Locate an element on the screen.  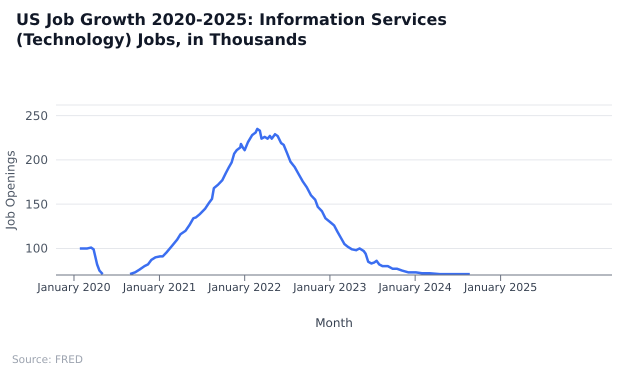
chart-title: US Job Growth 2020-2025: Information Services (Technology) Jobs, in Thousands is located at coordinates (232, 30).